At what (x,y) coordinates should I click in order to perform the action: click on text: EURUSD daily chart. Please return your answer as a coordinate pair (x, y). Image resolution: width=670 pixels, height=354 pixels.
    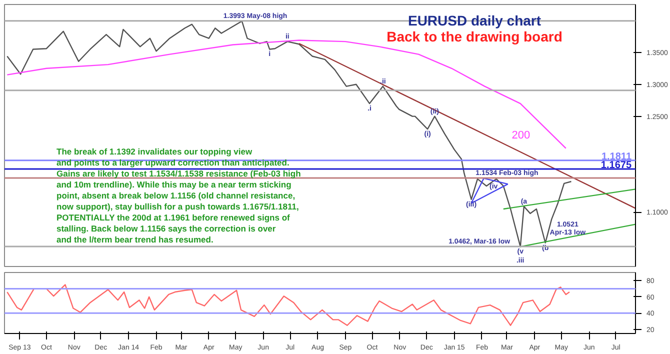
    Looking at the image, I should click on (475, 20).